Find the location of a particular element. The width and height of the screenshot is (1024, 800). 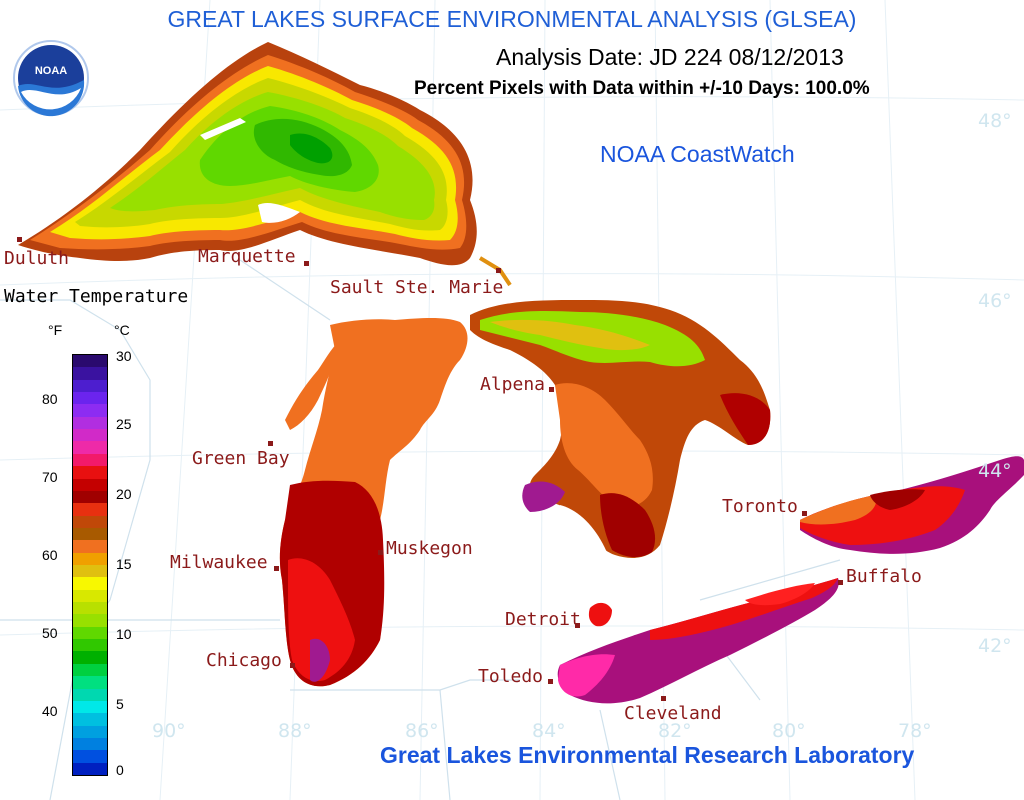

legend-f-tick: 50 is located at coordinates (50, 633).